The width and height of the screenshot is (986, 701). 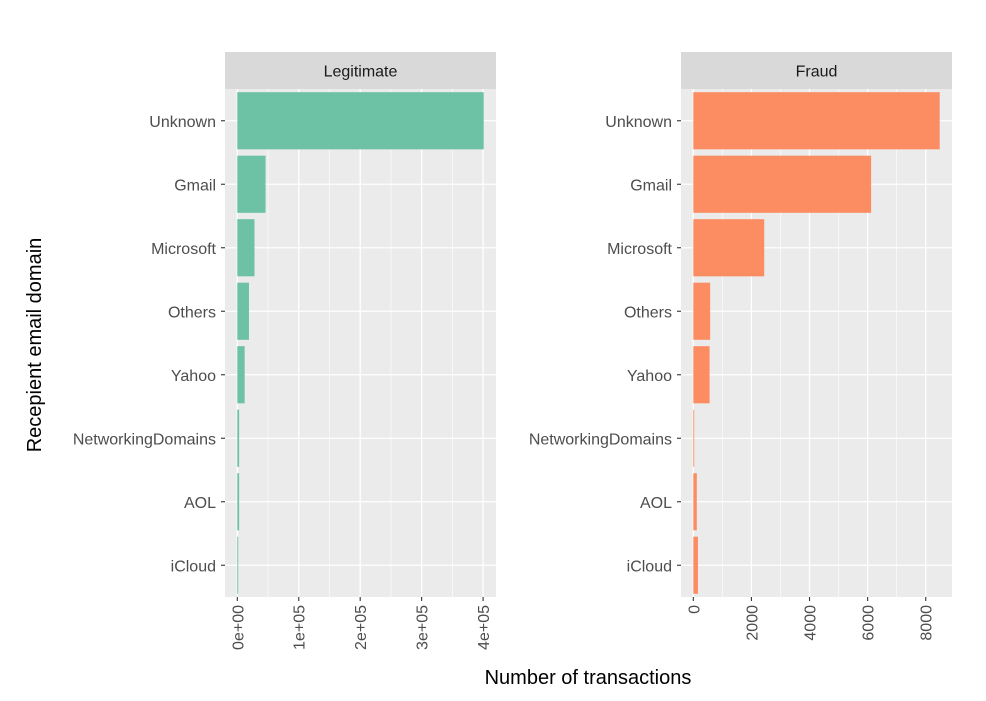 What do you see at coordinates (752, 623) in the screenshot?
I see `x-tick-label: 2000` at bounding box center [752, 623].